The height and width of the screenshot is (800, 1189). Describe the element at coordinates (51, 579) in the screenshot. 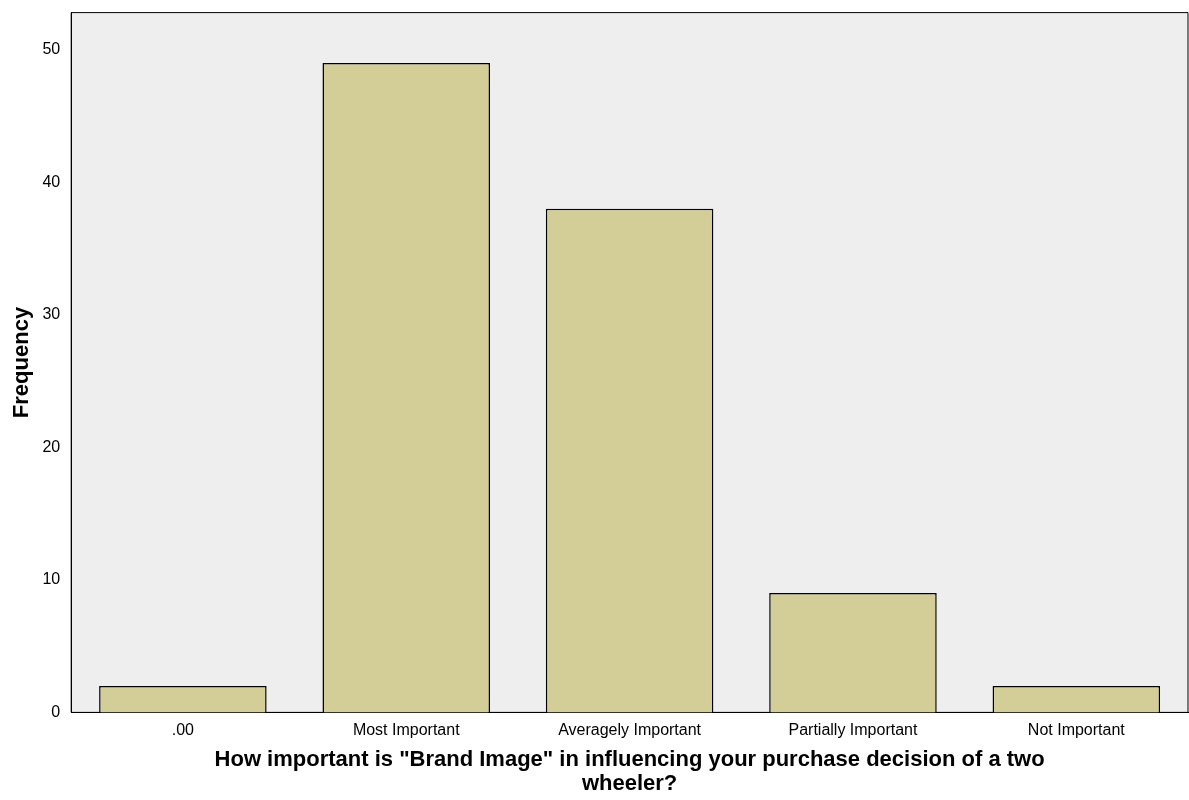

I see `y-tick-label: 10` at that location.